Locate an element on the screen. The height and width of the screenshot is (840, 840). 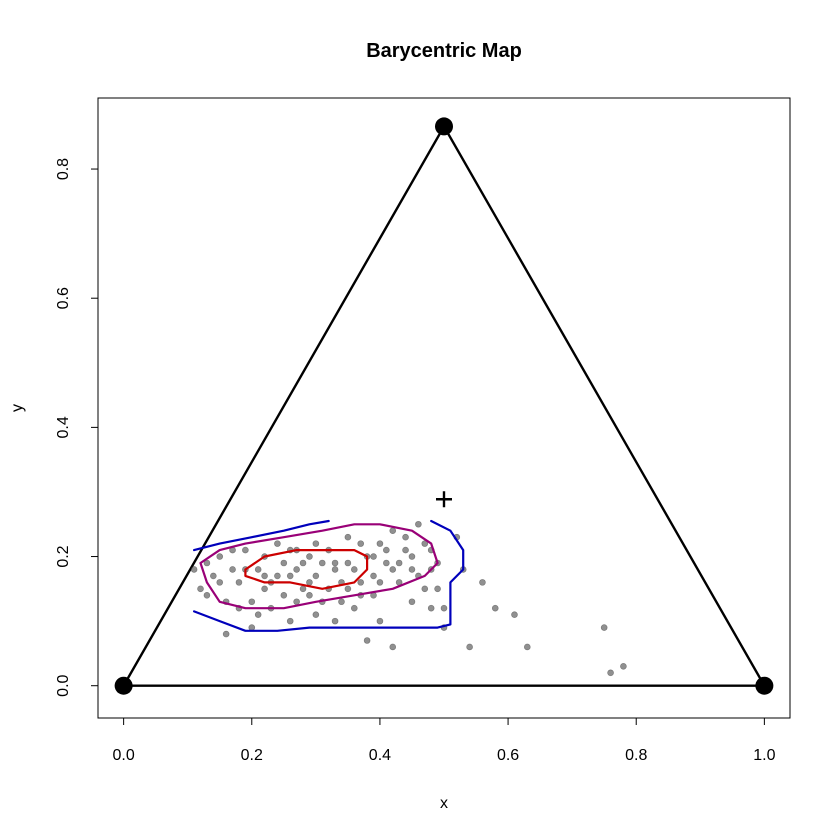
y-tick-label: 0.0 is located at coordinates (63, 685).